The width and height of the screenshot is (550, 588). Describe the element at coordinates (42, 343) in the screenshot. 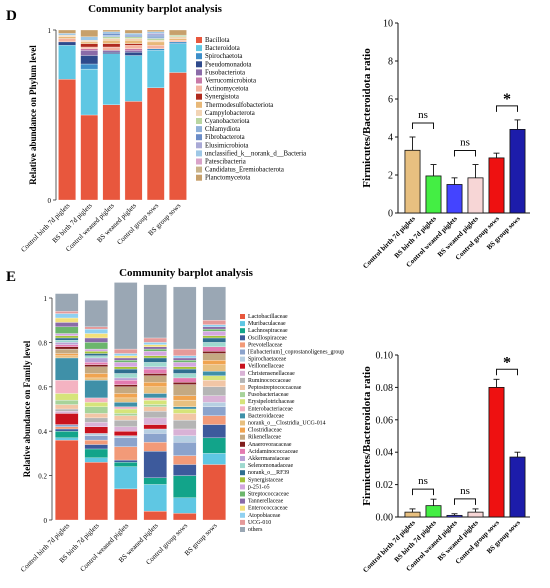

I see `y-tick-label: 0.8` at that location.